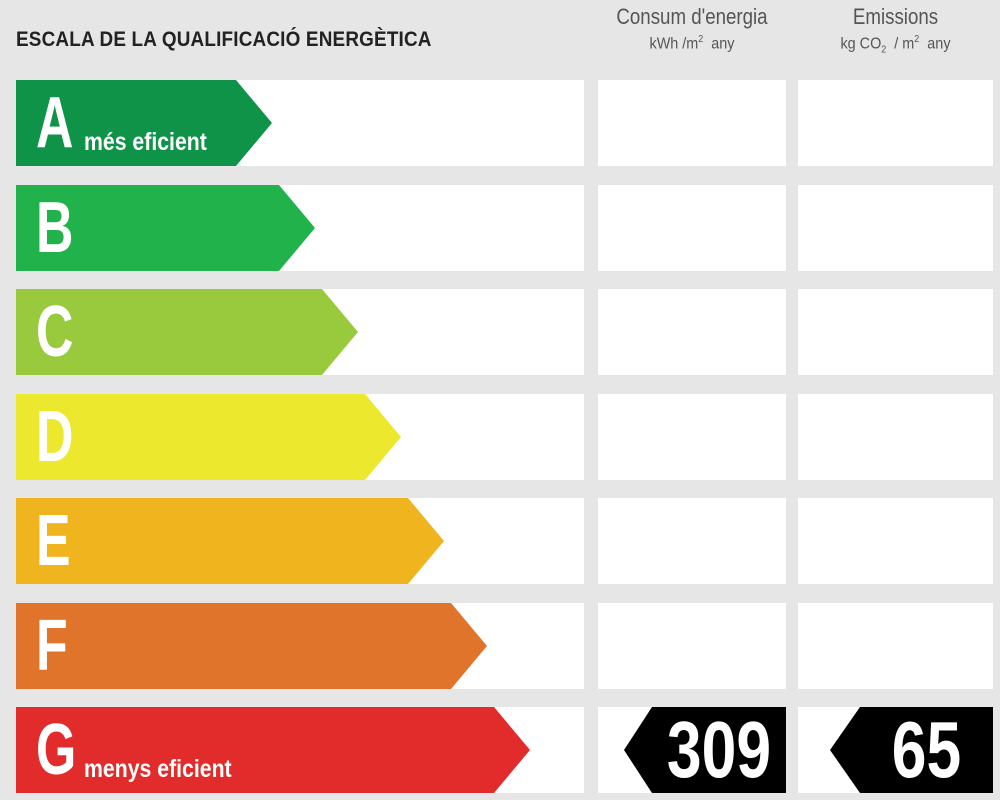  What do you see at coordinates (53, 541) in the screenshot?
I see `rating-letter-e: E` at bounding box center [53, 541].